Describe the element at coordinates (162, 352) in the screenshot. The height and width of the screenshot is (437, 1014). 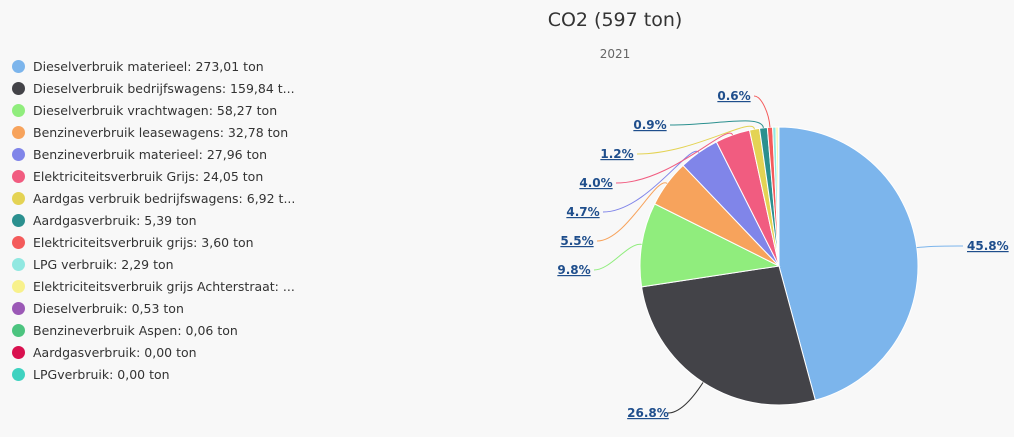
I see `legend-item: Aardgasverbruik: 0,00 ton` at that location.